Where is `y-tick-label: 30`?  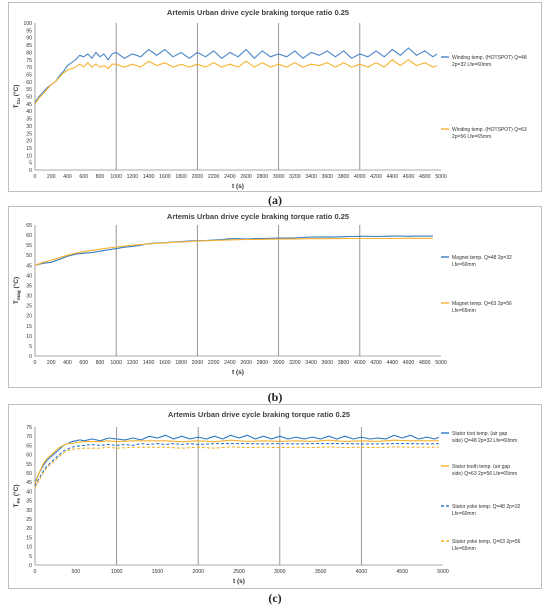
y-tick-label: 30 is located at coordinates (29, 297).